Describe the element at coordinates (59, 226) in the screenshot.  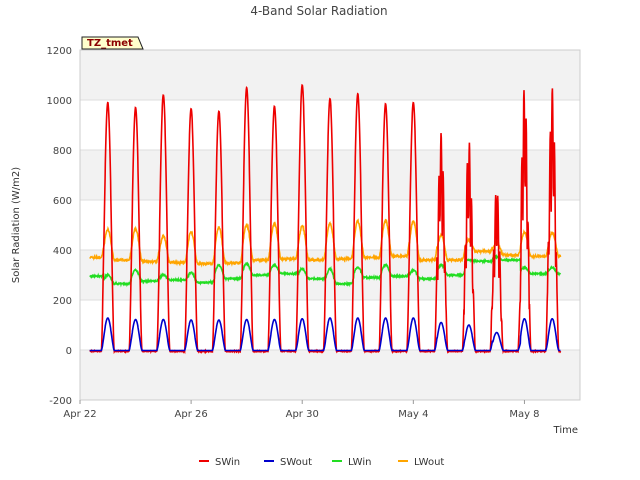
I see `y-axis: -200 0 200 400 600 800 1000 1200` at that location.